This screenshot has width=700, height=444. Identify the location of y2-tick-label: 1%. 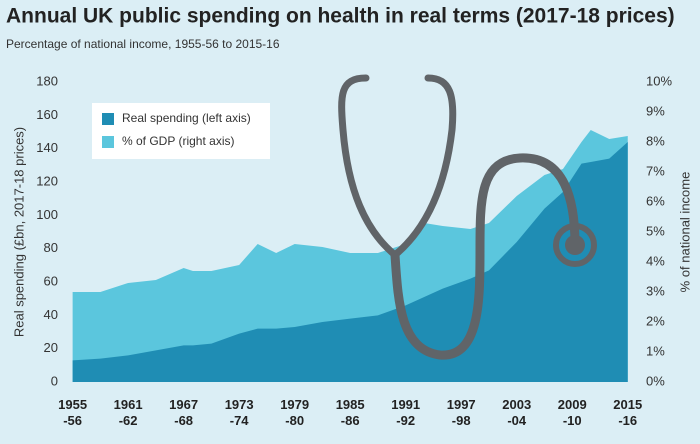
(655, 350).